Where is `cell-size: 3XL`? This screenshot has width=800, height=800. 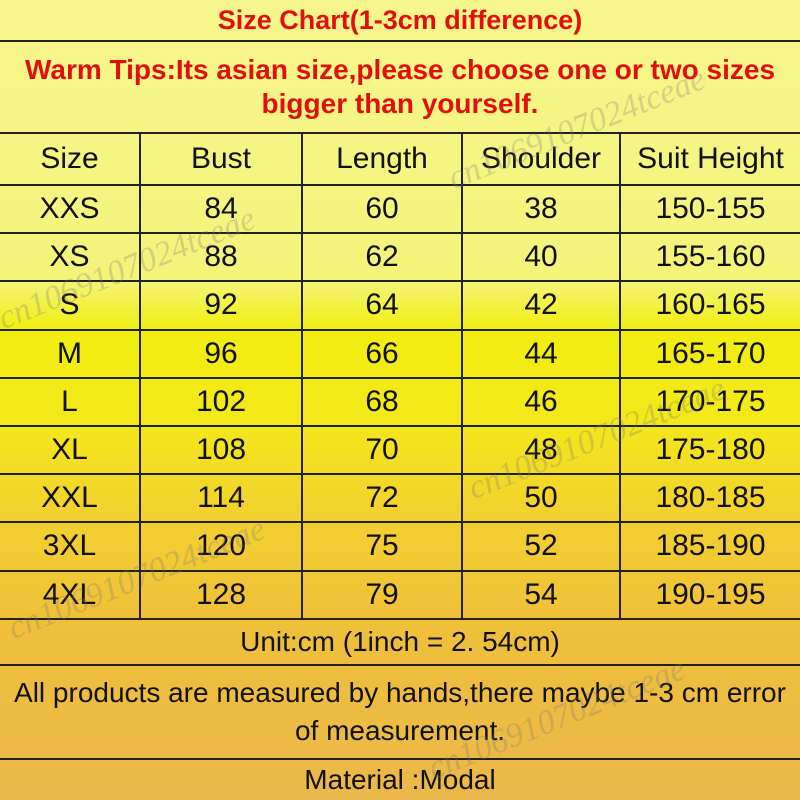 cell-size: 3XL is located at coordinates (70, 546).